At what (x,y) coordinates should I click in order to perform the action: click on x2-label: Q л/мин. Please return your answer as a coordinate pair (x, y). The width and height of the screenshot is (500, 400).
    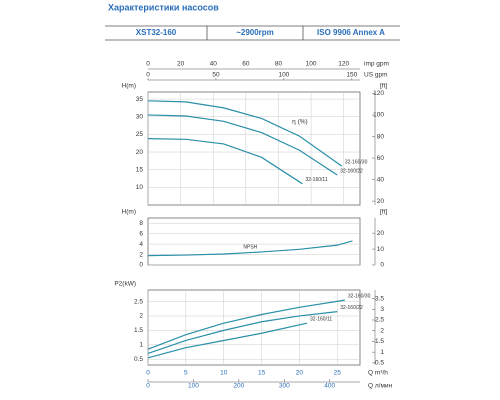
    Looking at the image, I should click on (380, 386).